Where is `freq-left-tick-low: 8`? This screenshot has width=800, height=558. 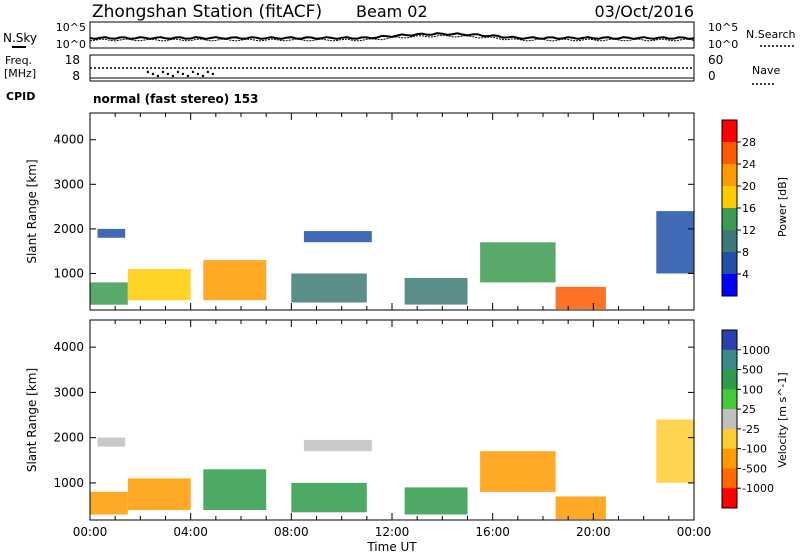 freq-left-tick-low: 8 is located at coordinates (76, 76).